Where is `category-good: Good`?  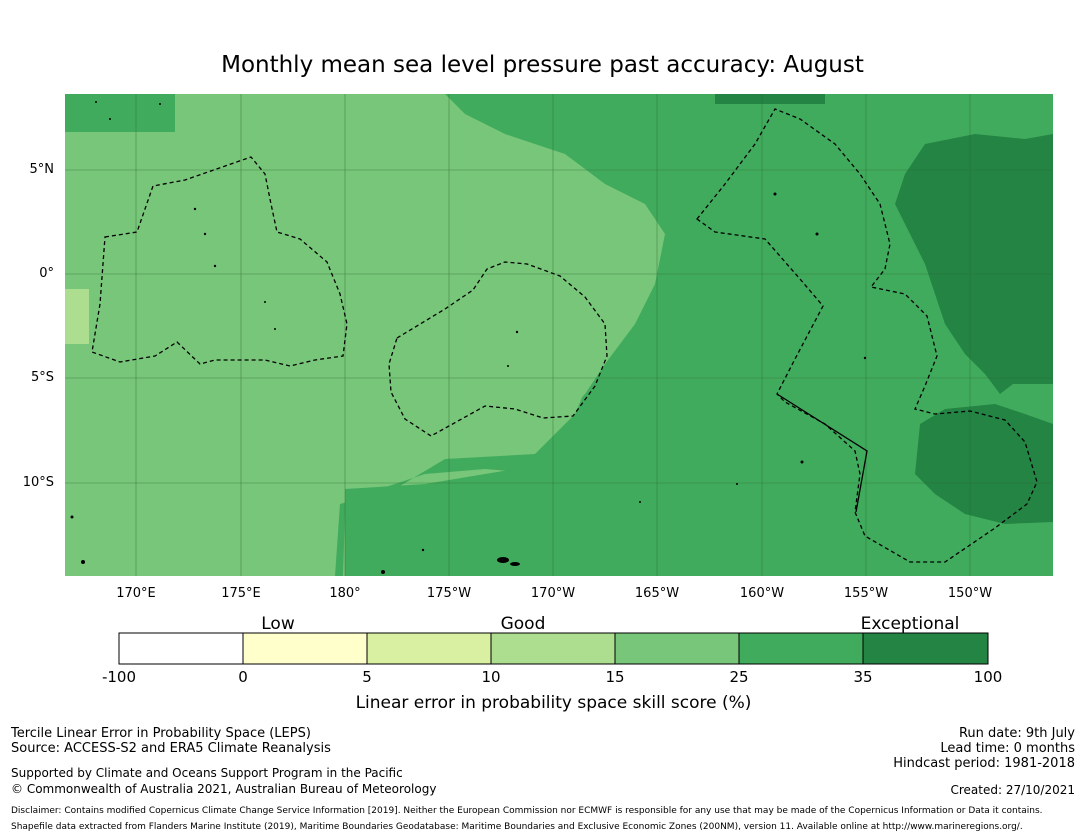
category-good: Good is located at coordinates (523, 624).